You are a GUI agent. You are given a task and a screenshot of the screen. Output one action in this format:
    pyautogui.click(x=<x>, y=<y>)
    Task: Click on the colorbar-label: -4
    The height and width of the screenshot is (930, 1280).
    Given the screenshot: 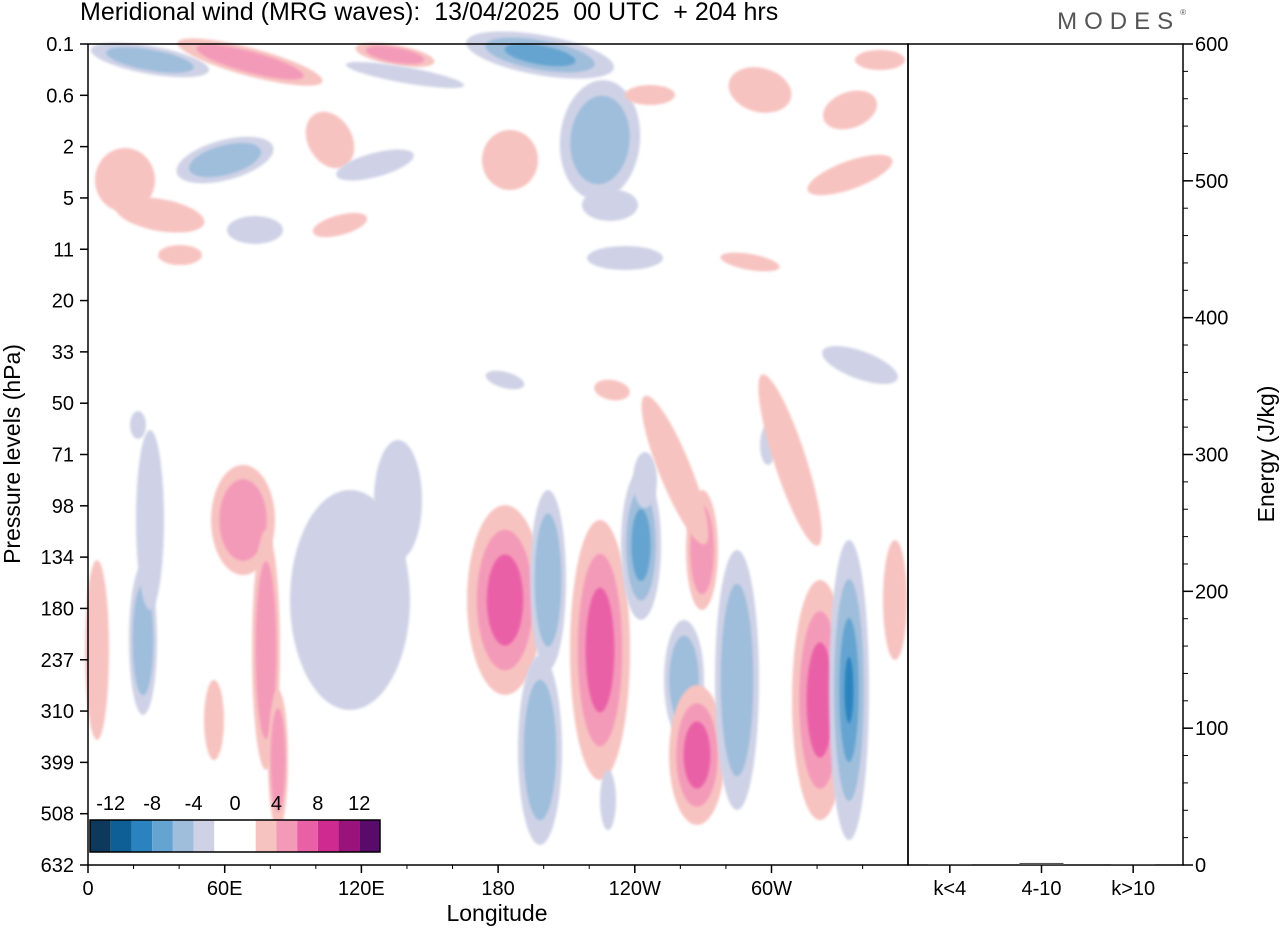 What is the action you would take?
    pyautogui.click(x=194, y=804)
    